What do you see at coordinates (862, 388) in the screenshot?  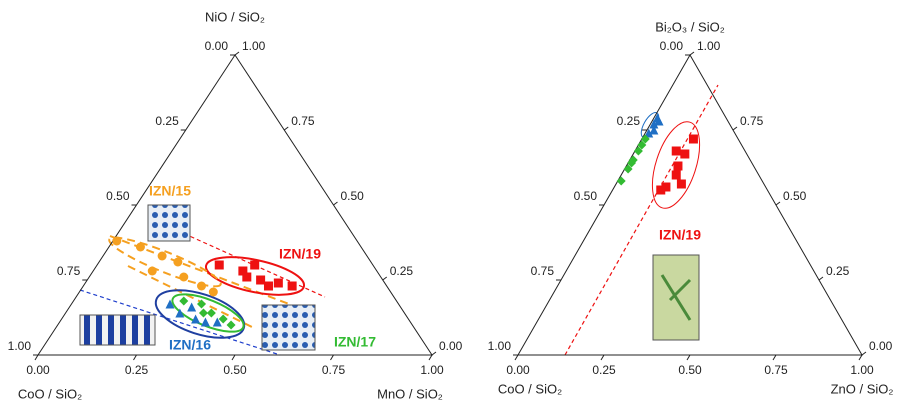 I see `right-axis-label: ZnO / SiO₂` at bounding box center [862, 388].